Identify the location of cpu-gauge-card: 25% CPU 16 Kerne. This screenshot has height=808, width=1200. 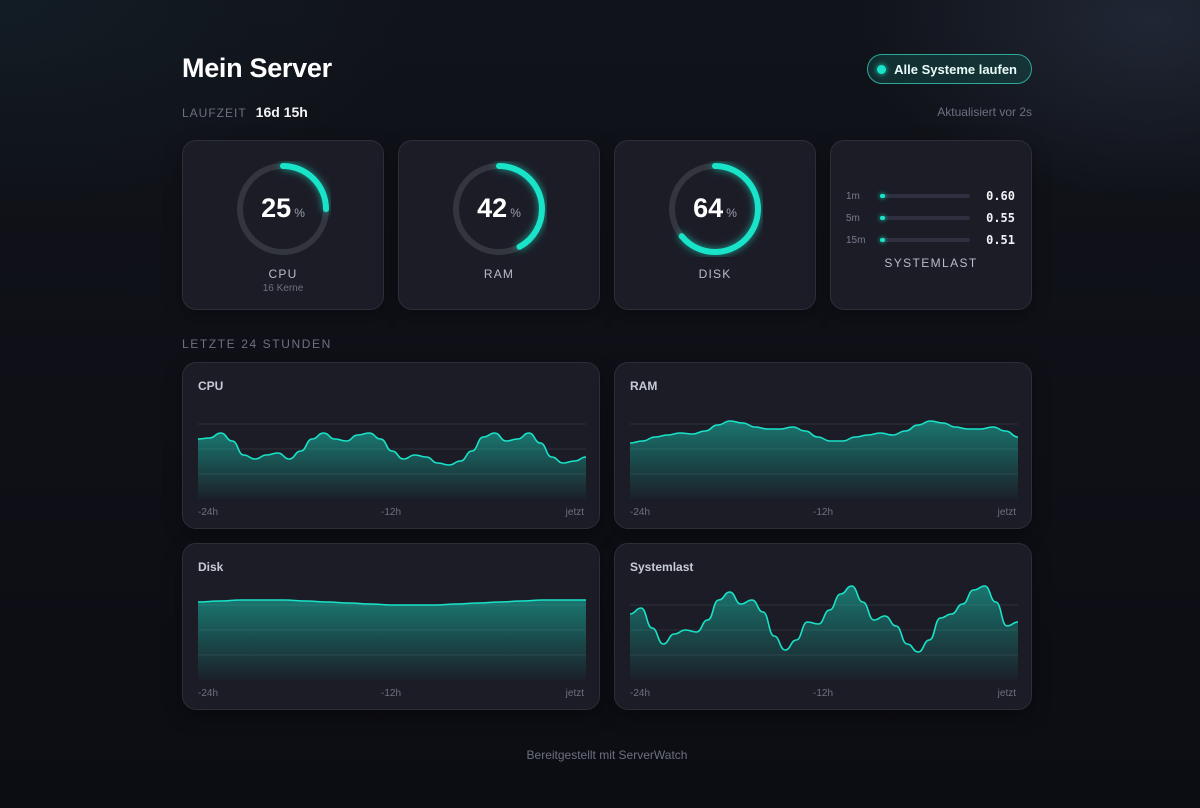
(283, 225).